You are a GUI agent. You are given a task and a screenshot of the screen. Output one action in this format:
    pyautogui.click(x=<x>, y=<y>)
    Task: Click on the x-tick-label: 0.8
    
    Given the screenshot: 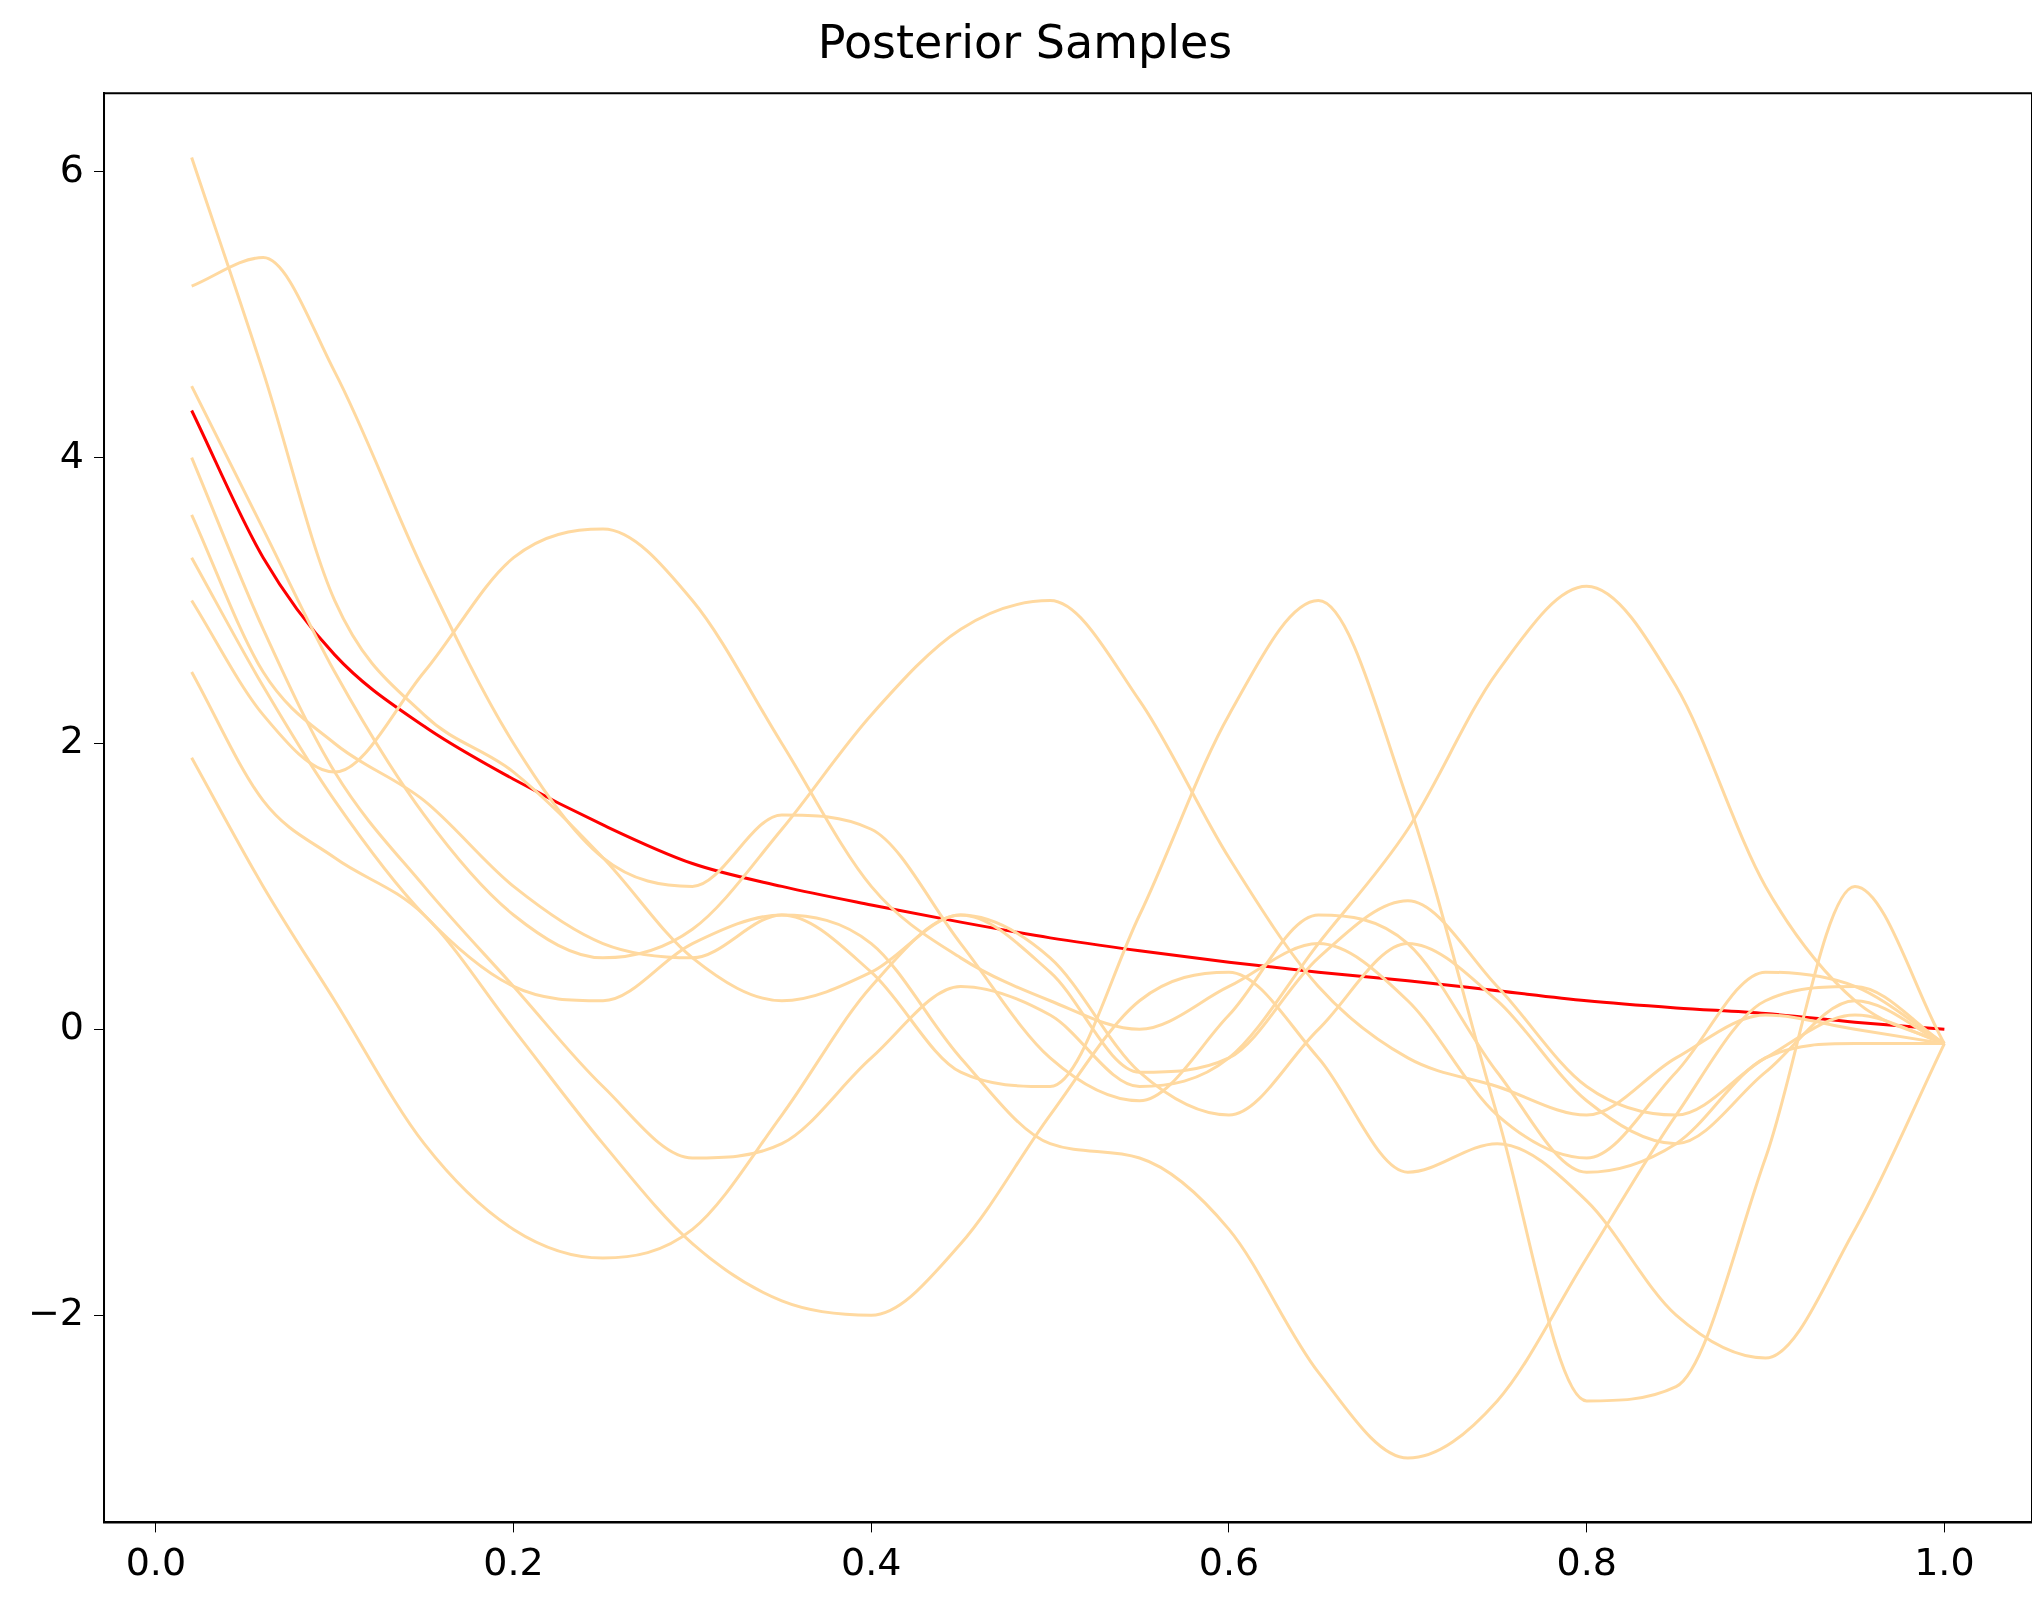 What is the action you would take?
    pyautogui.click(x=1586, y=1562)
    